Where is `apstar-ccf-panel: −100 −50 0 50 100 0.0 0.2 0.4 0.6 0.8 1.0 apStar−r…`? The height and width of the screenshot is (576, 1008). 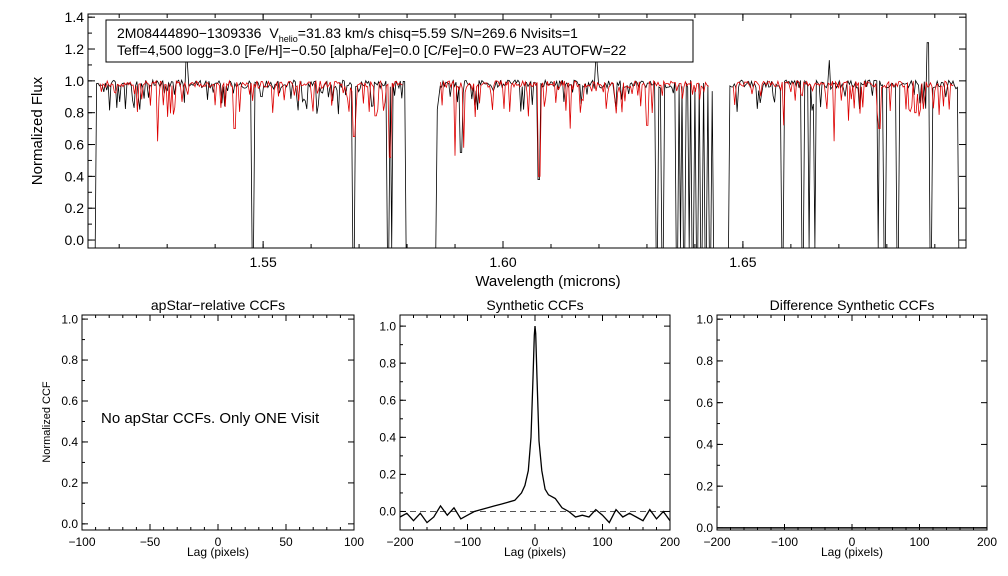
apstar-ccf-panel: −100 −50 0 50 100 0.0 0.2 0.4 0.6 0.8 1.0 apStar−r… is located at coordinates (202, 428).